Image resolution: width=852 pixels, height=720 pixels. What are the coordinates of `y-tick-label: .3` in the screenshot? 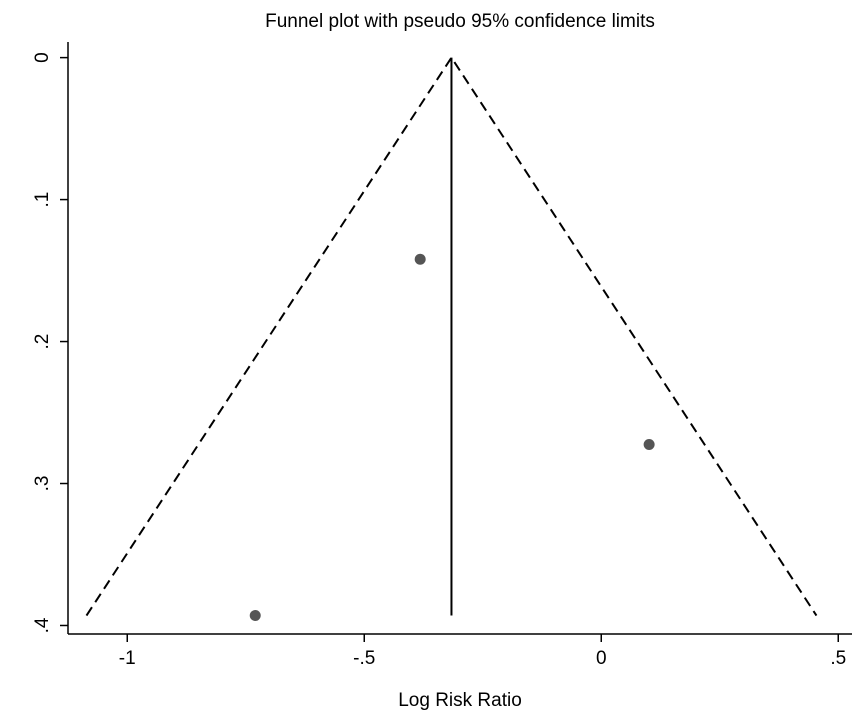 It's located at (42, 484).